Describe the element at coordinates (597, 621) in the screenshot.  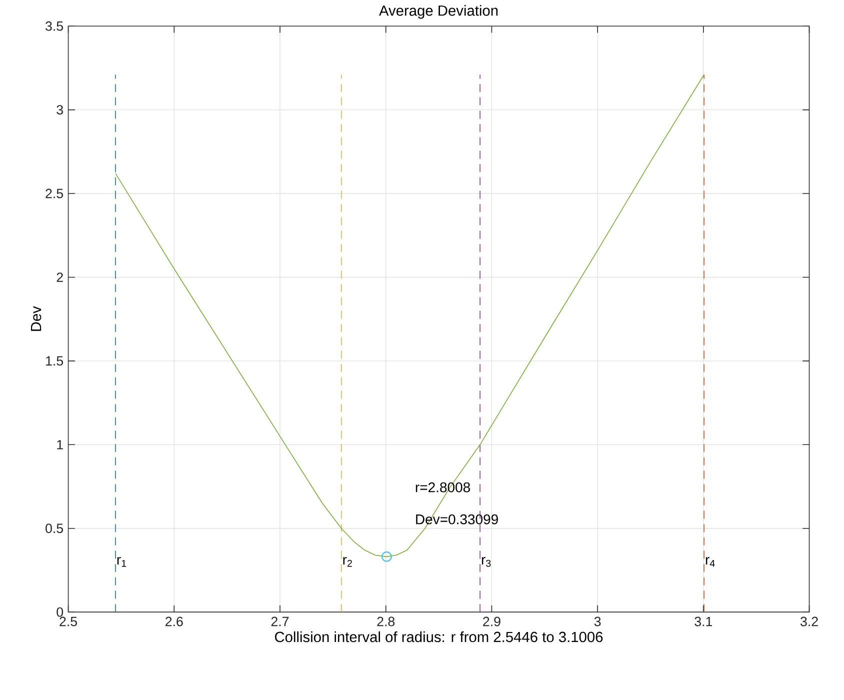
I see `x-tick-label: 3` at that location.